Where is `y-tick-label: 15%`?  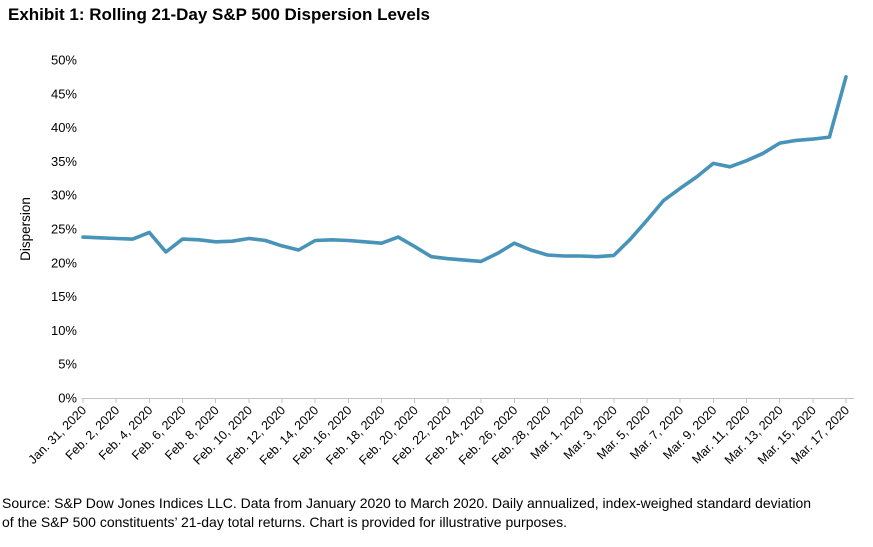
y-tick-label: 15% is located at coordinates (64, 296).